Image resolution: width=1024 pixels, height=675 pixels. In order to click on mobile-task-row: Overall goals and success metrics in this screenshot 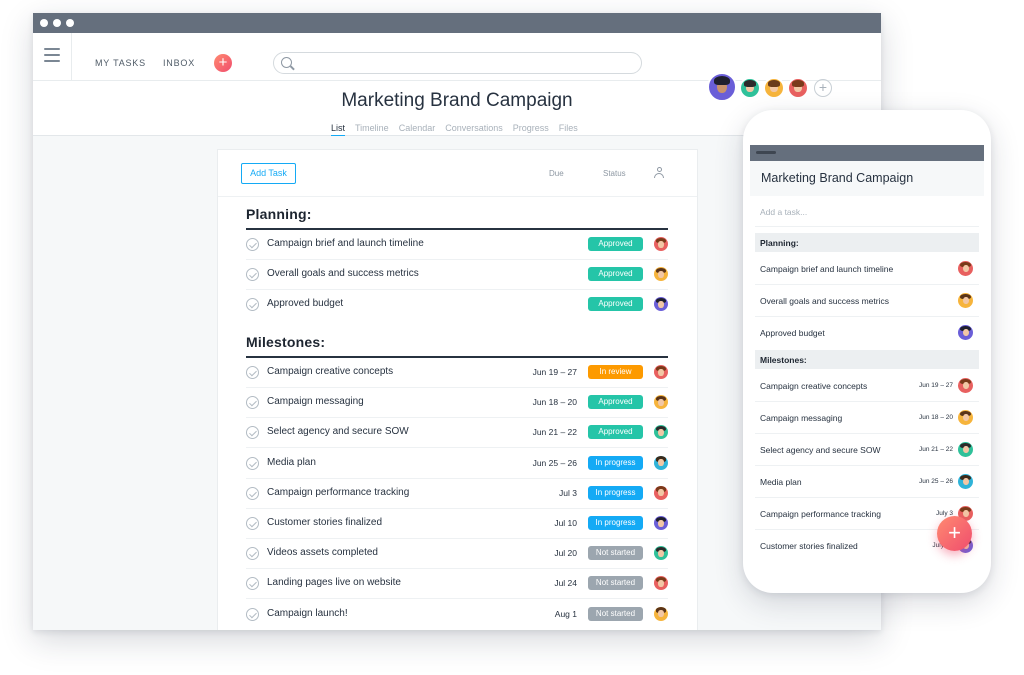, I will do `click(867, 301)`.